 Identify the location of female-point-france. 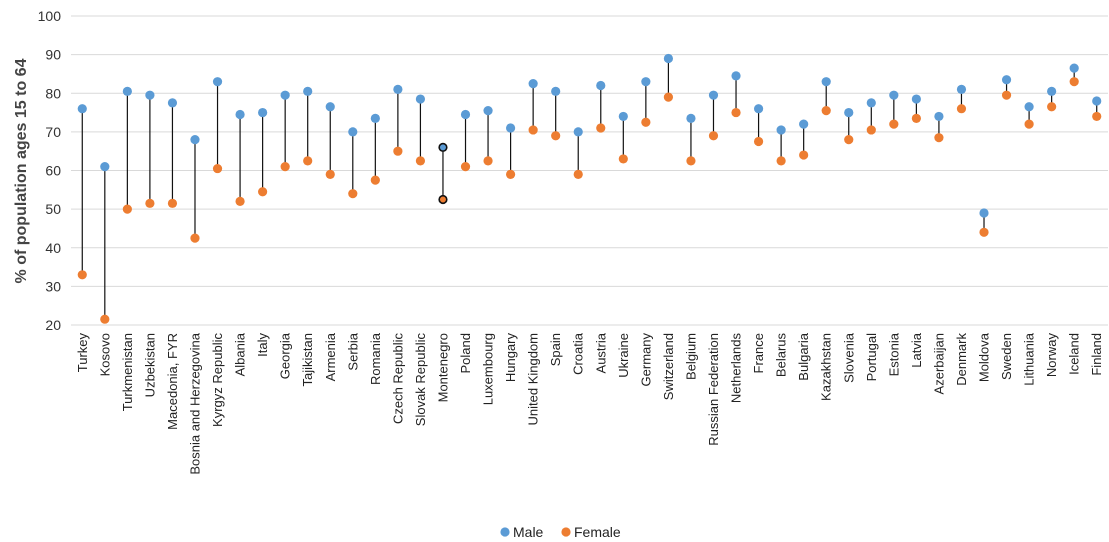
(758, 141).